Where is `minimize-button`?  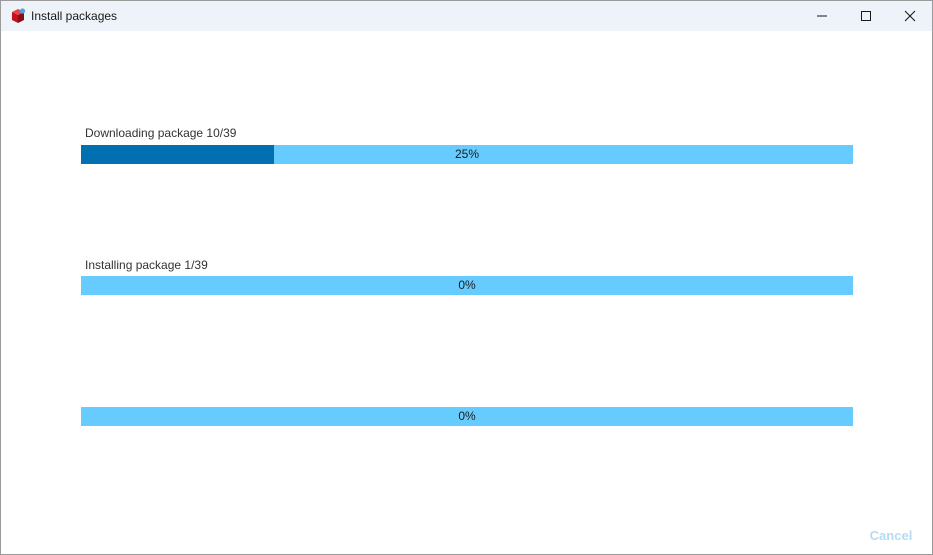
minimize-button is located at coordinates (822, 16).